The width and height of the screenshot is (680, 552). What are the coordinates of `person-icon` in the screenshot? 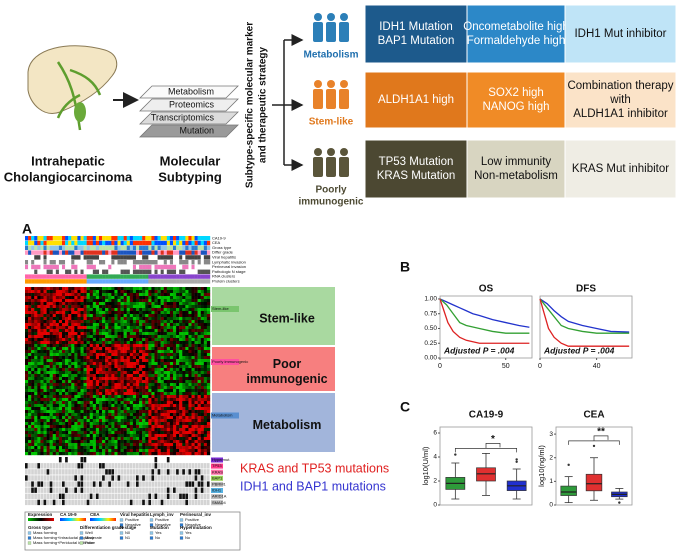 It's located at (318, 99).